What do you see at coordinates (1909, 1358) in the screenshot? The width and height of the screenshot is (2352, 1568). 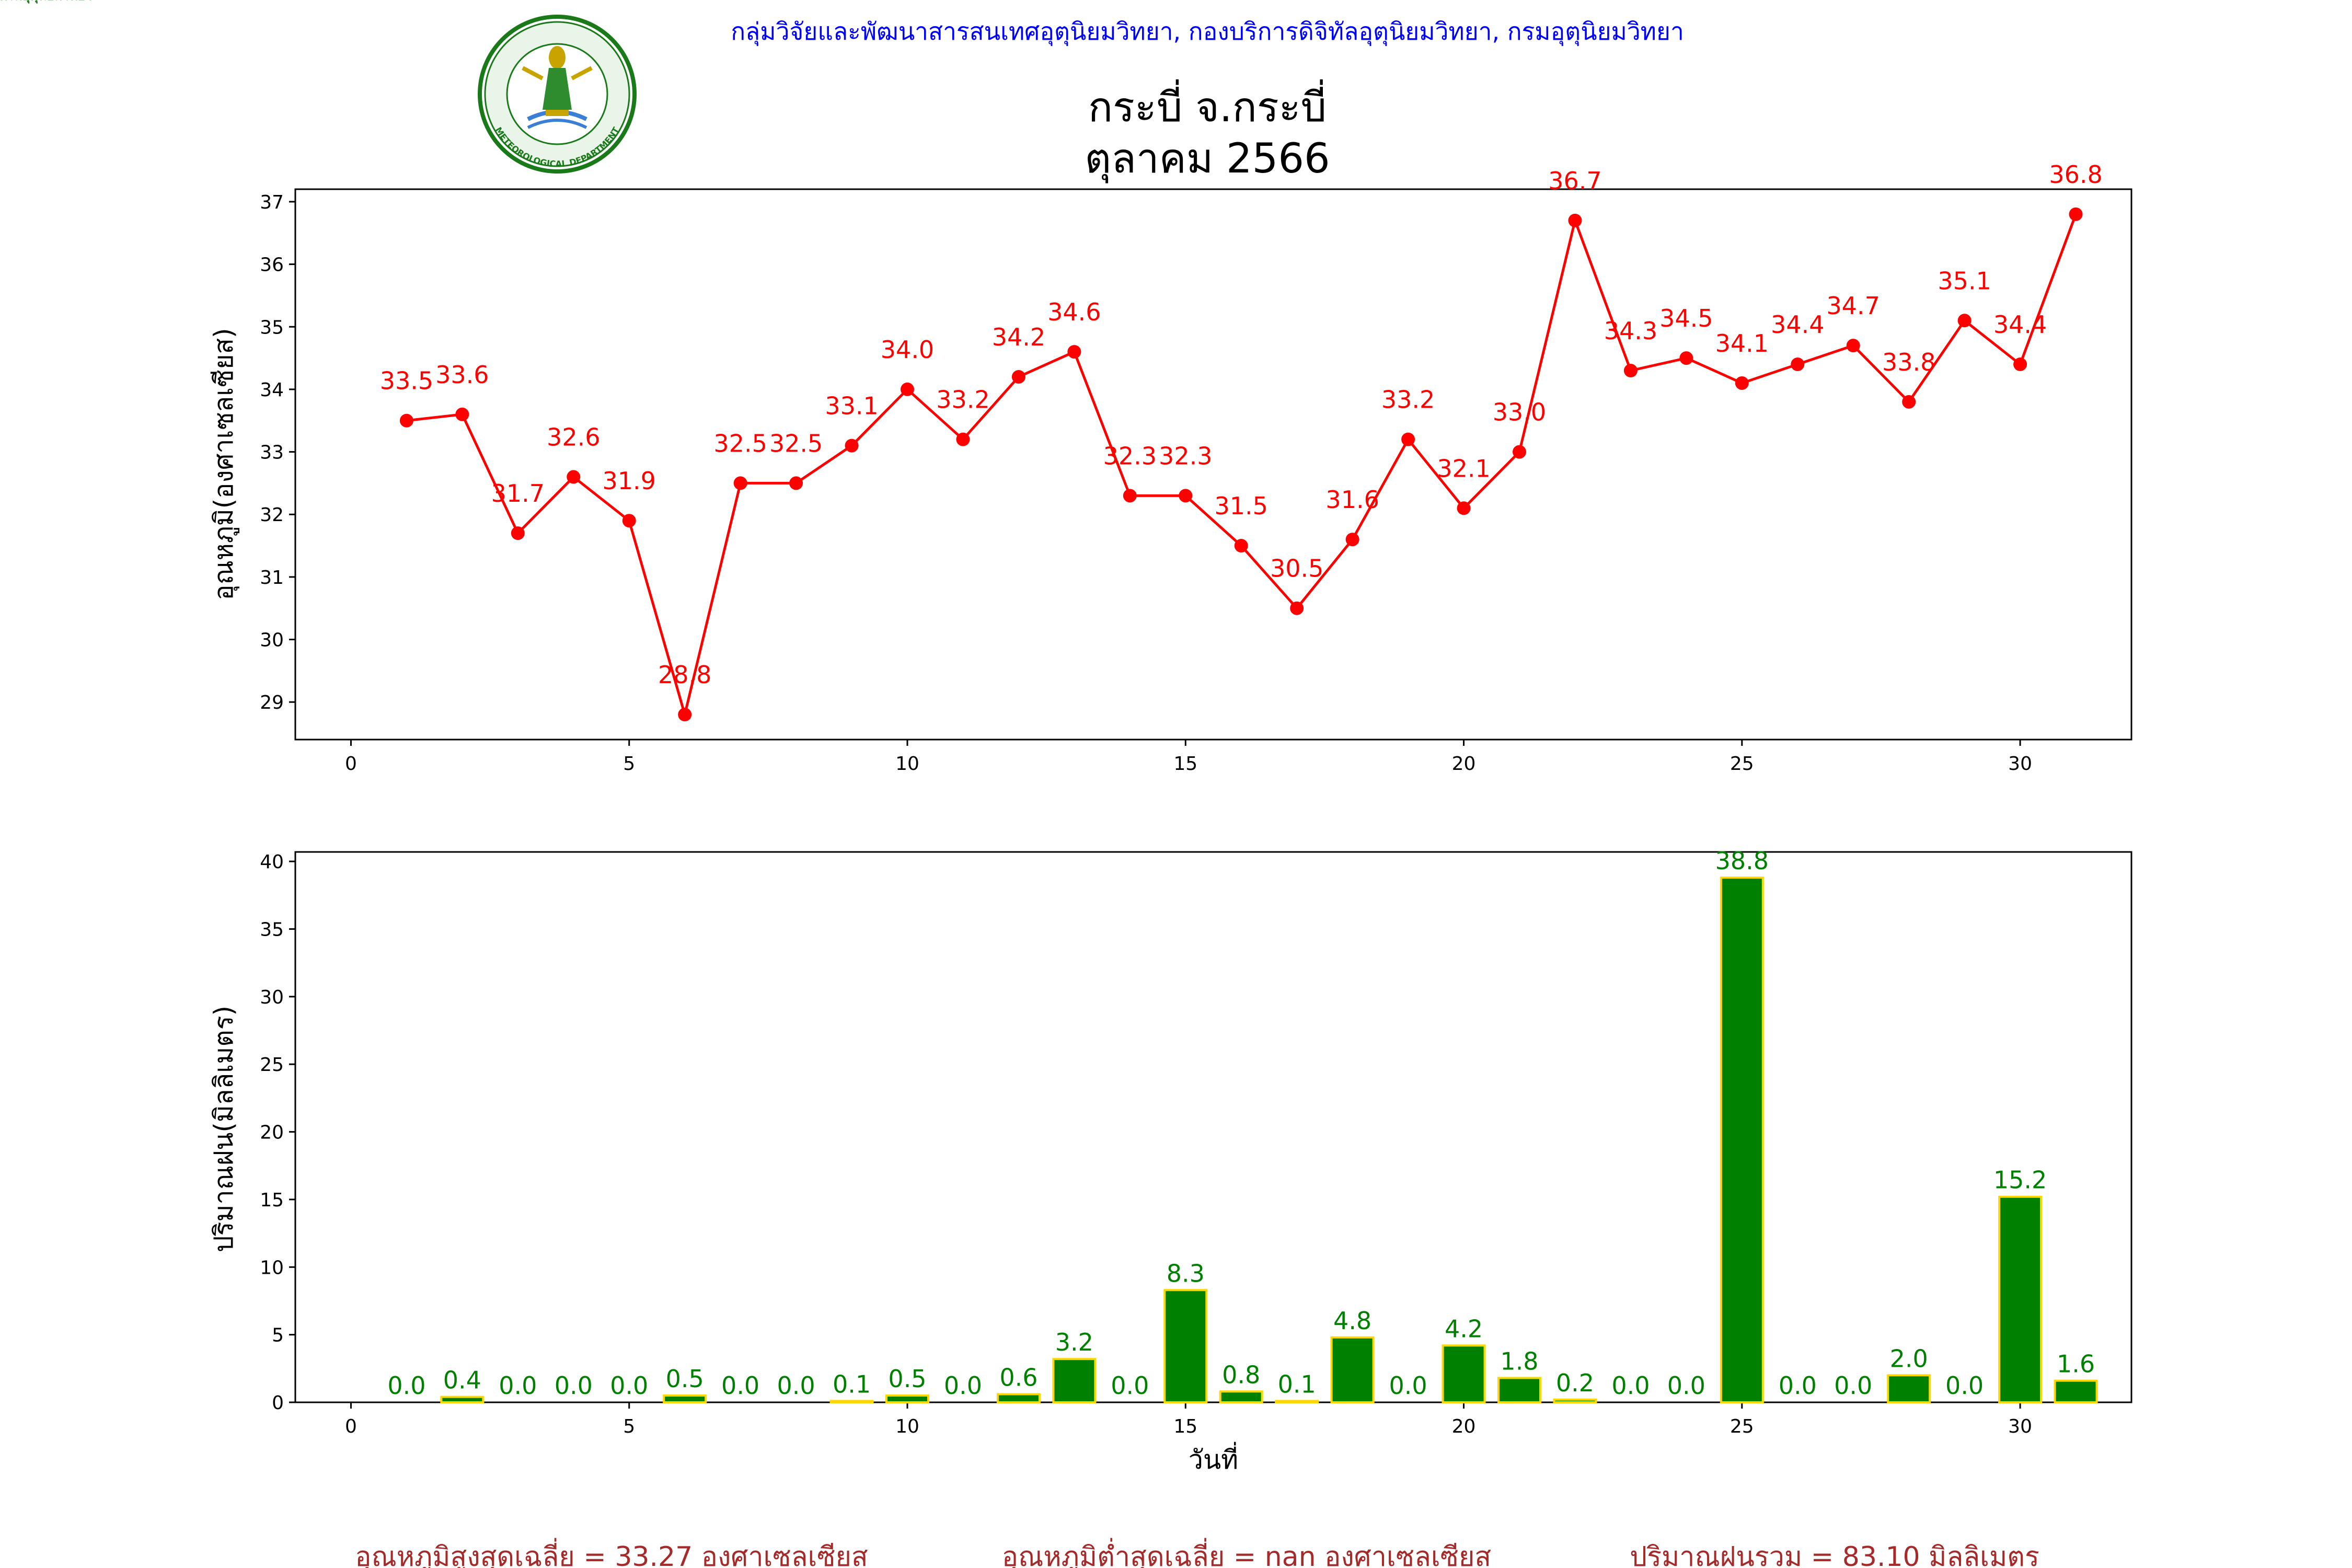 I see `rainfall-data-label: 2.0` at bounding box center [1909, 1358].